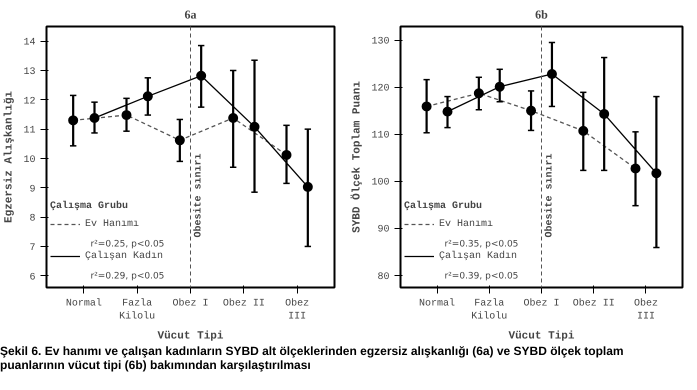 The width and height of the screenshot is (697, 390). What do you see at coordinates (127, 277) in the screenshot?
I see `annotation: r²=0.29, p<0.05` at bounding box center [127, 277].